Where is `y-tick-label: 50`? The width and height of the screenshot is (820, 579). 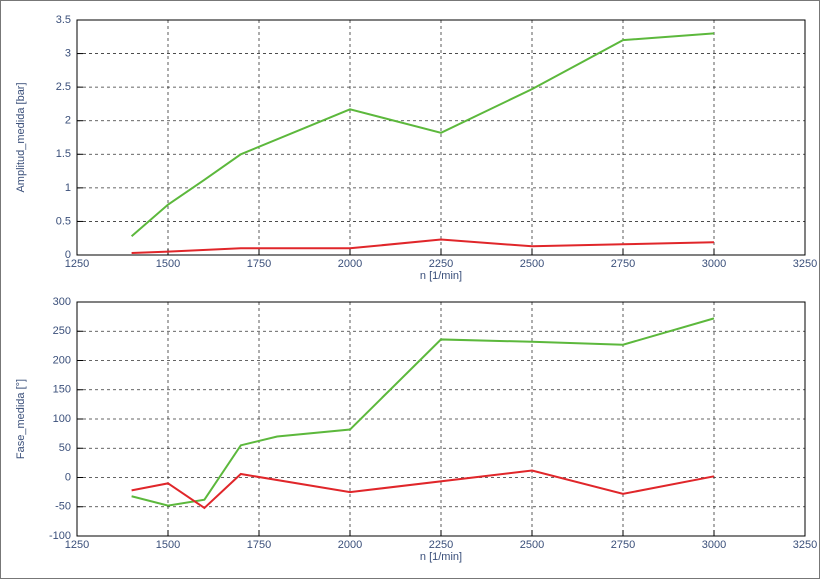
y-tick-label: 50 is located at coordinates (65, 448).